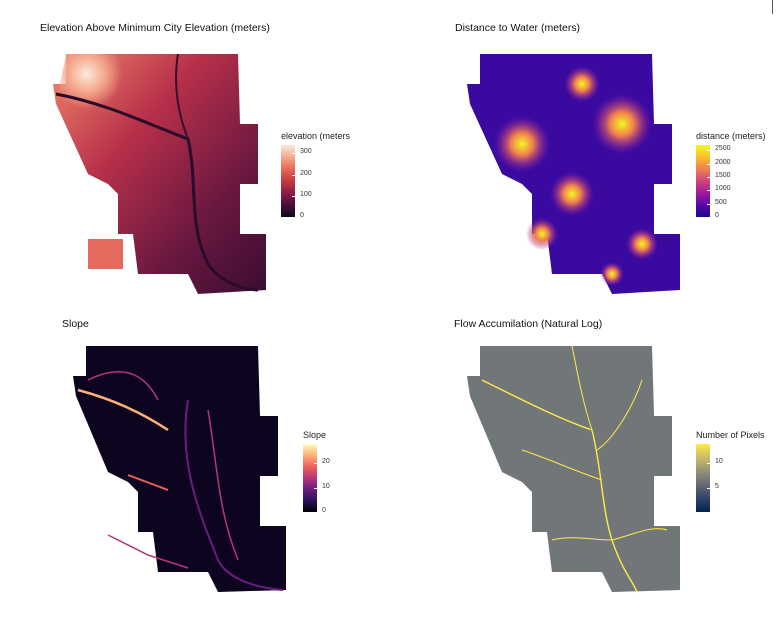 The width and height of the screenshot is (776, 627). I want to click on legend-tick-label: 100, so click(306, 194).